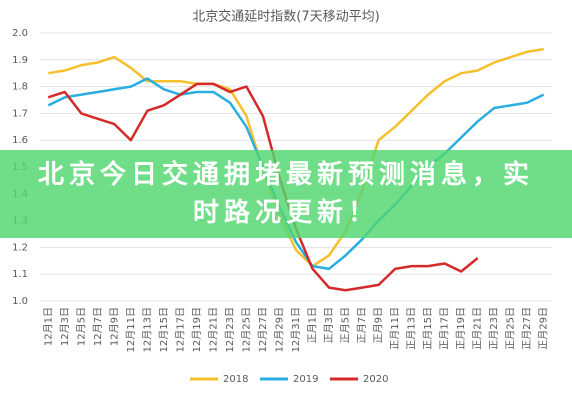 This screenshot has height=400, width=572. Describe the element at coordinates (395, 328) in the screenshot. I see `x-tick-label: 正月11日` at that location.